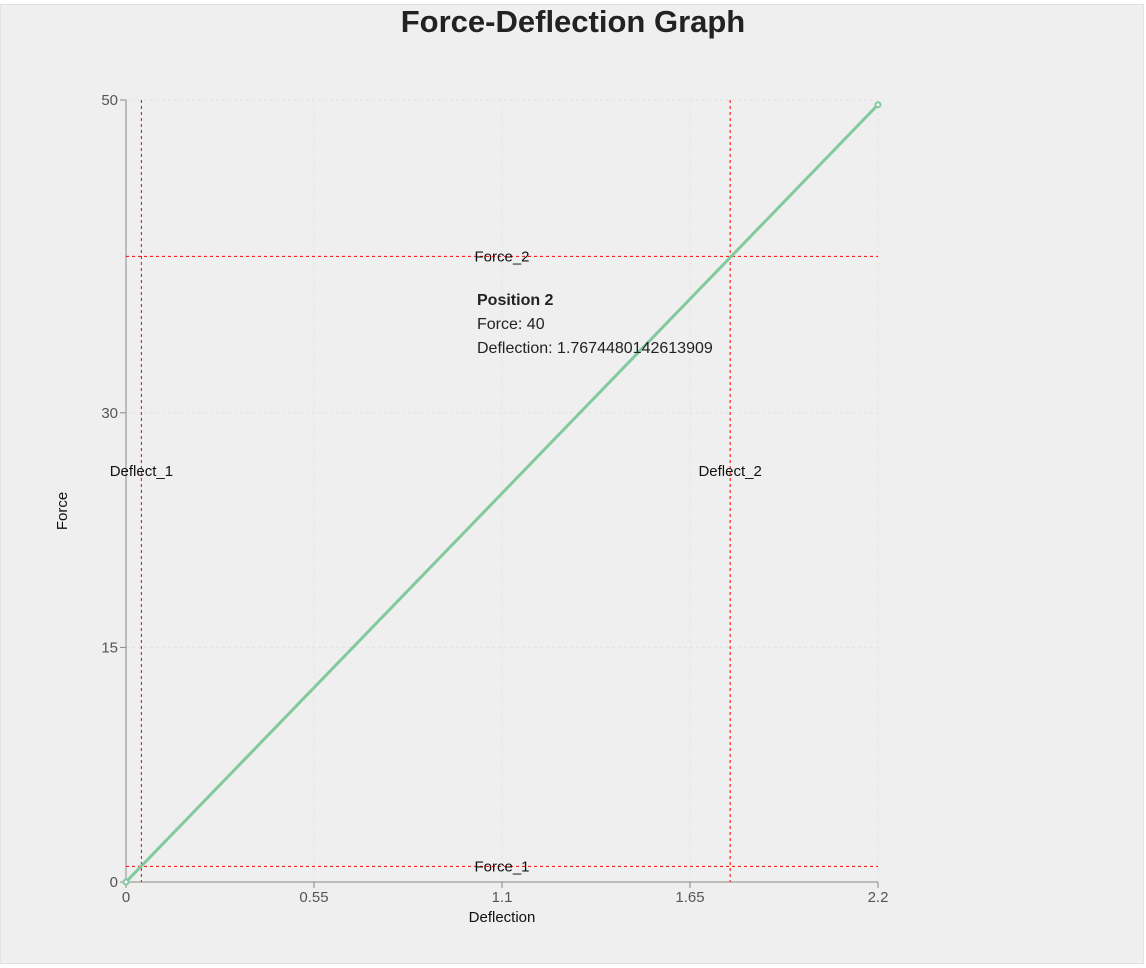 The width and height of the screenshot is (1146, 968). I want to click on y-axis-label: Force, so click(62, 511).